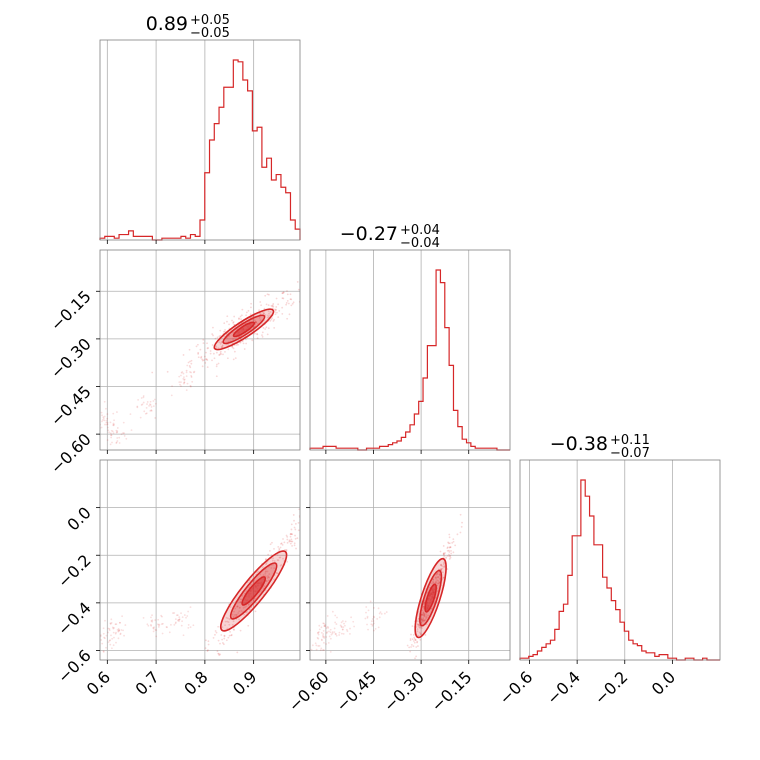 This screenshot has width=760, height=760. What do you see at coordinates (71, 358) in the screenshot?
I see `y-tick-label: −0.30` at bounding box center [71, 358].